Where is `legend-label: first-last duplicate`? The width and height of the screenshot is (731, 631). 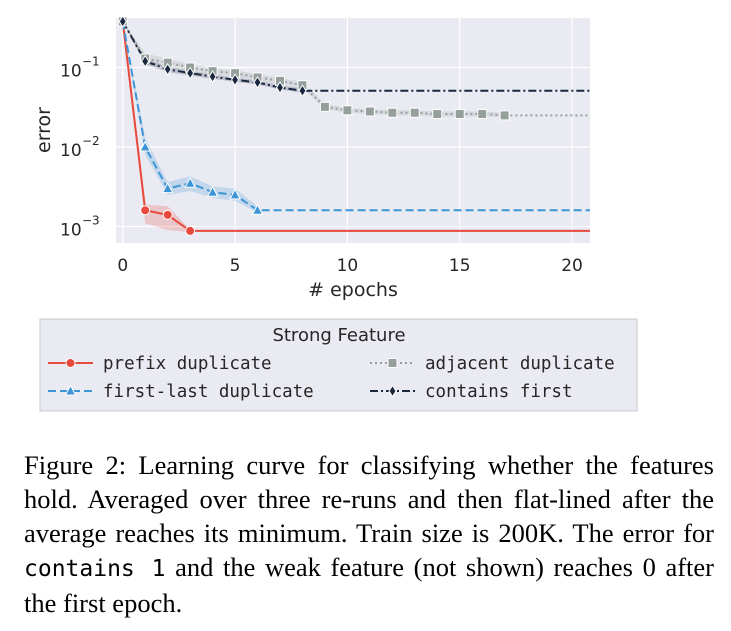
legend-label: first-last duplicate is located at coordinates (208, 392).